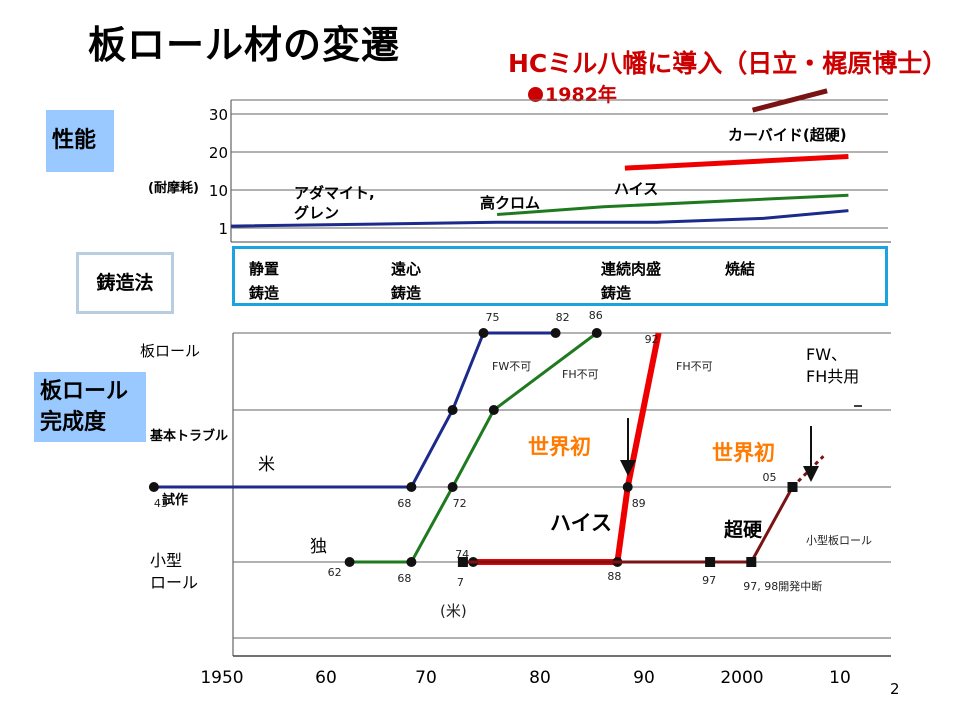 The image size is (960, 720). I want to click on anno-world-first-2: 世界初, so click(743, 453).